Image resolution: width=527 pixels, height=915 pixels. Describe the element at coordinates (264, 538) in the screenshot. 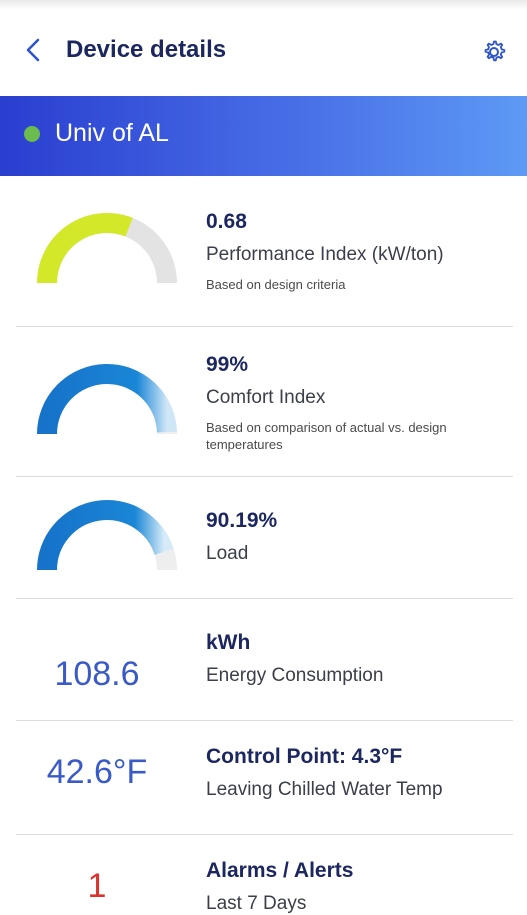

I see `metric-row-load: 90.19% Load` at that location.